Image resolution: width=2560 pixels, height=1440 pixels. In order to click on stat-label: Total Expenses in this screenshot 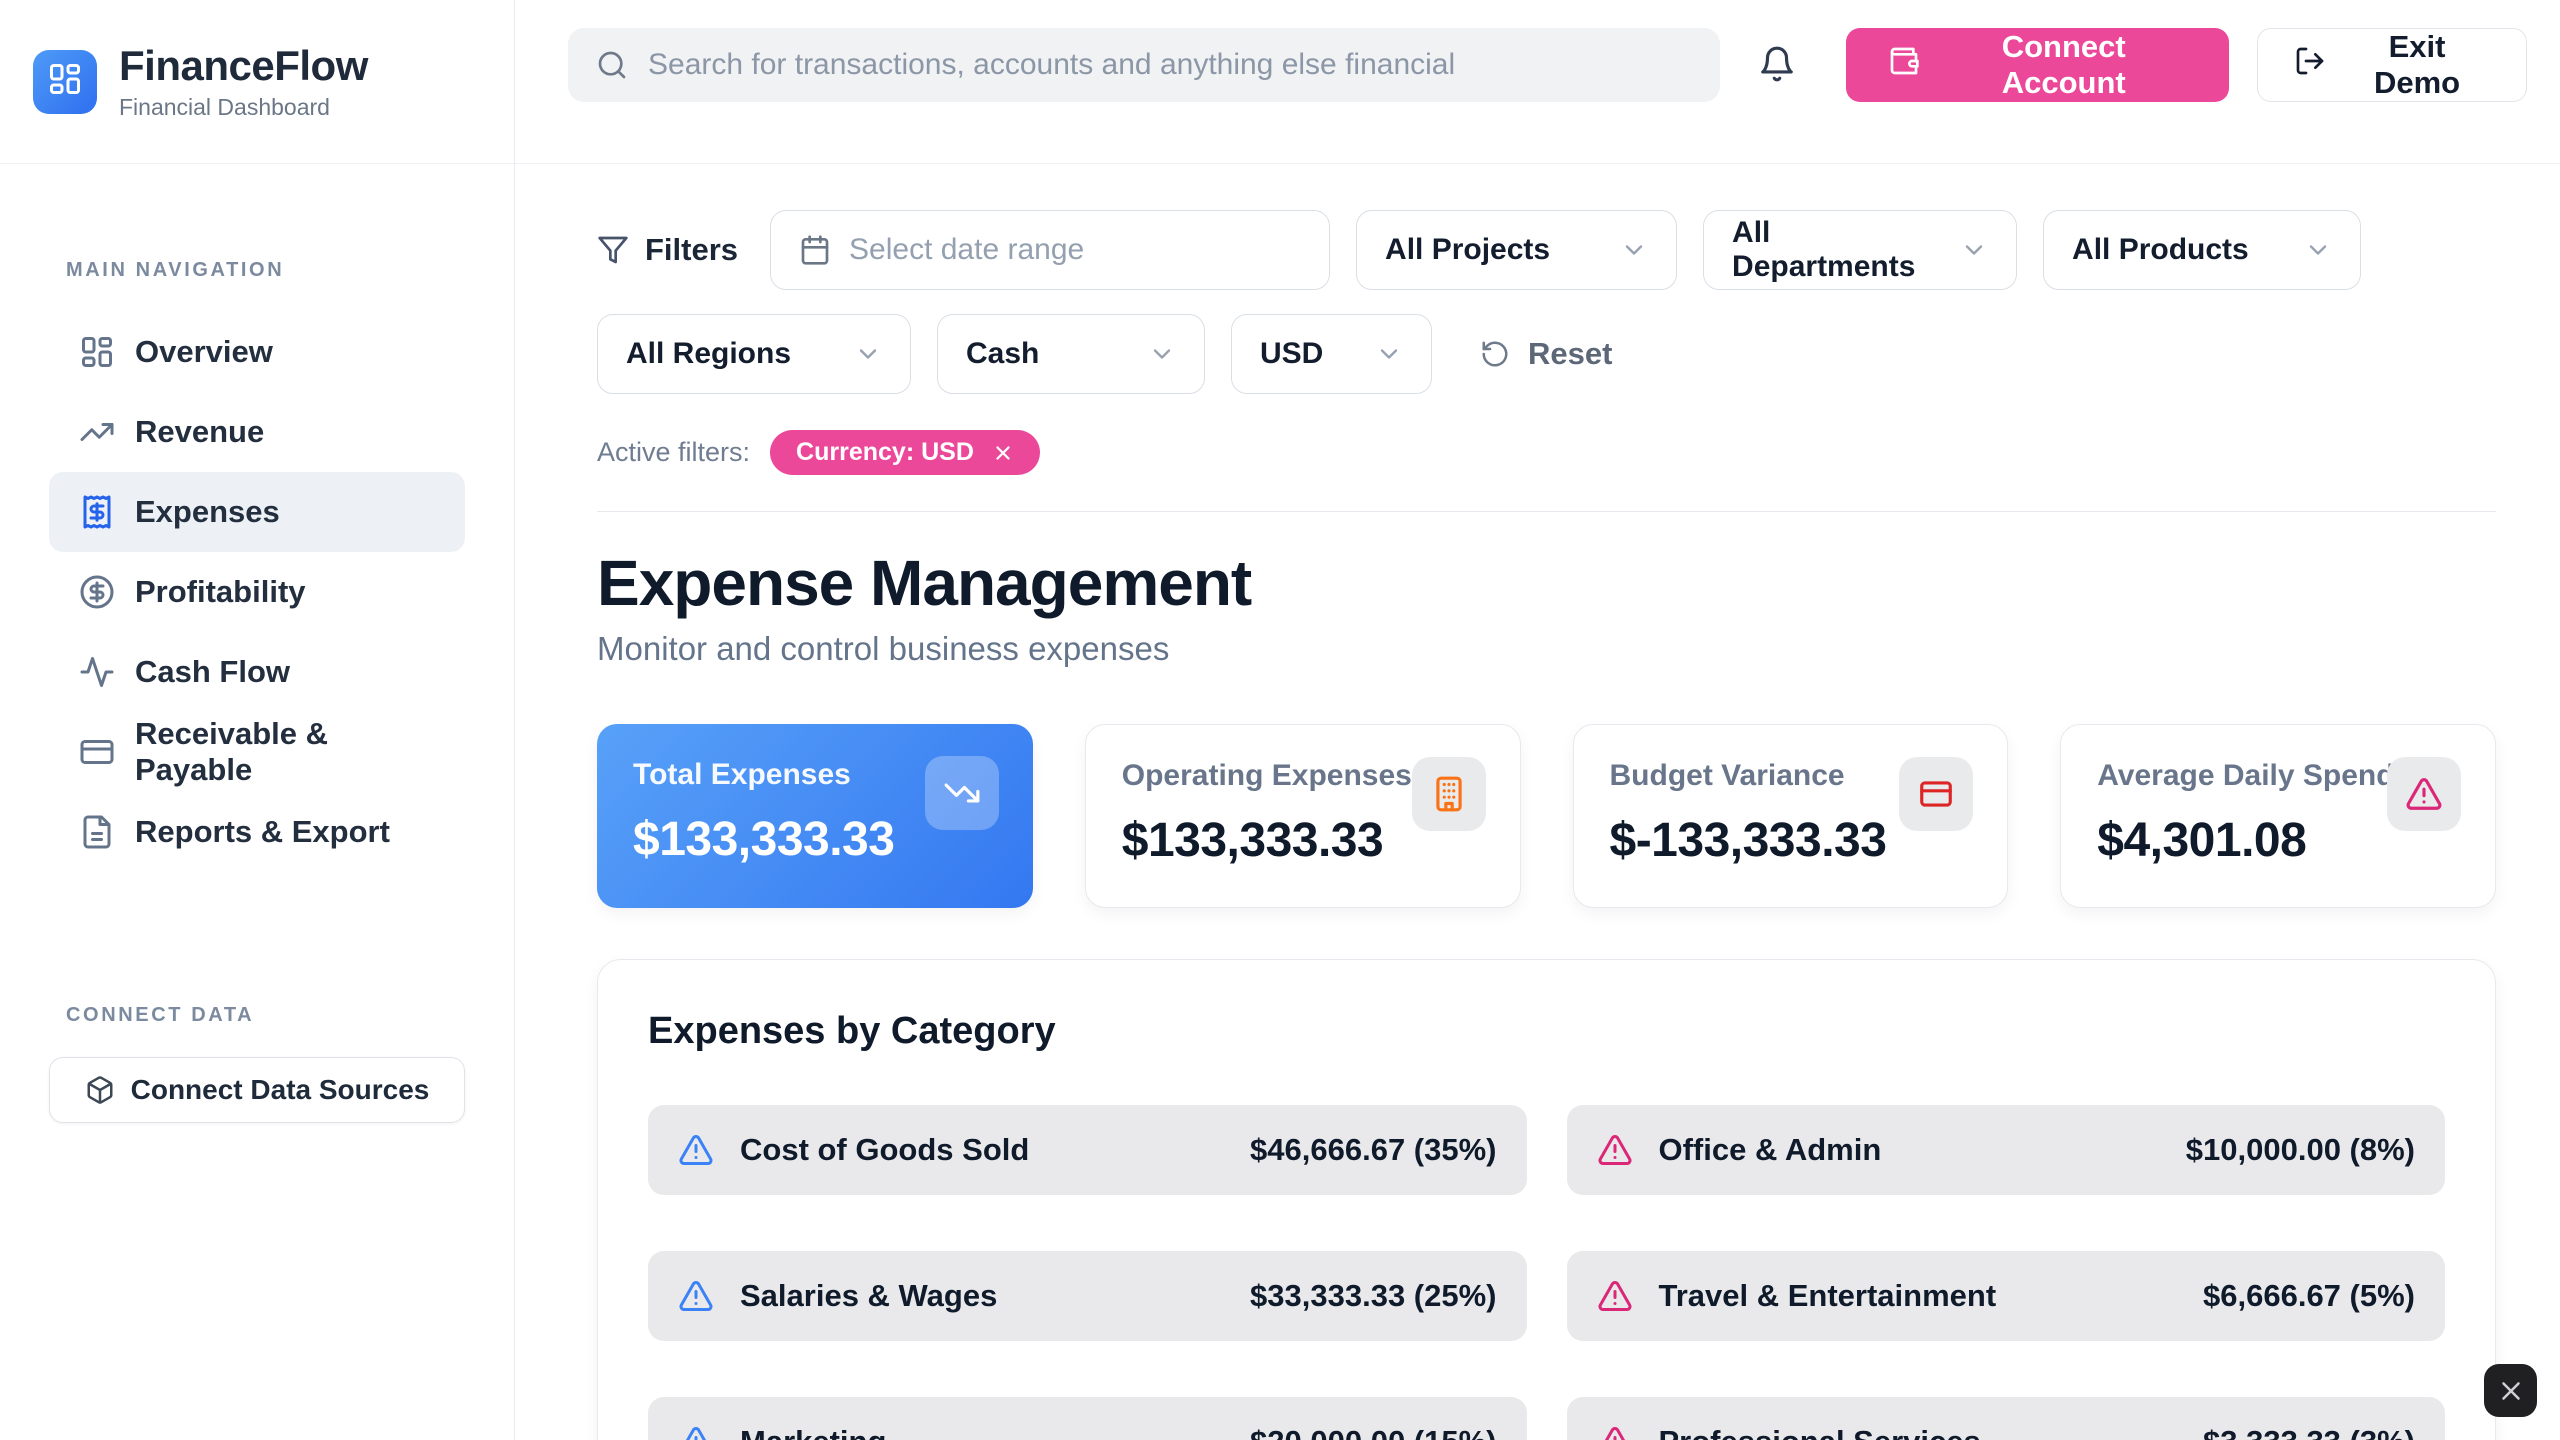, I will do `click(742, 774)`.